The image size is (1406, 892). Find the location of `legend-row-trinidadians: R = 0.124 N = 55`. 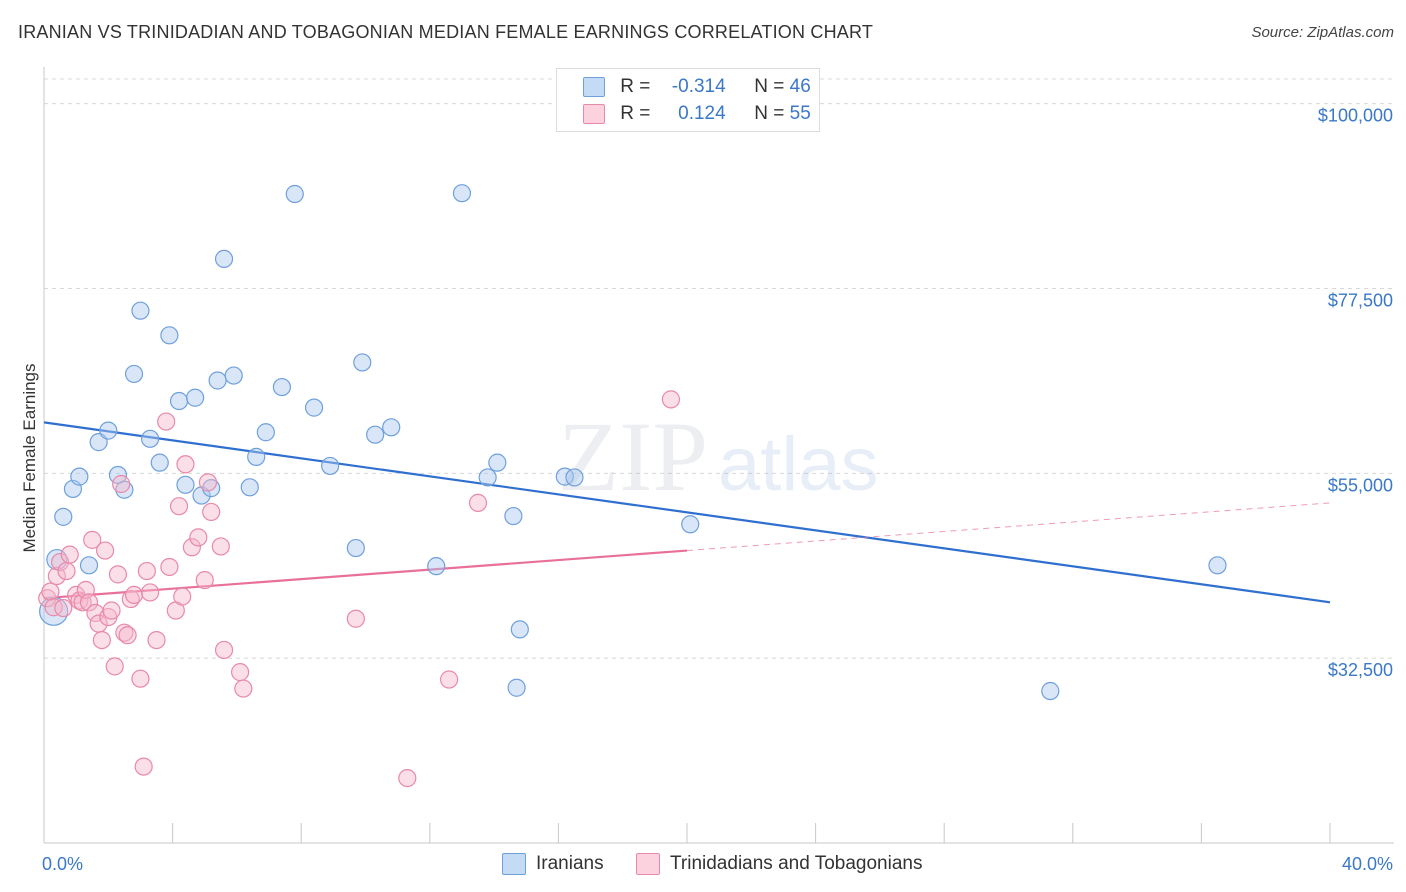

legend-row-trinidadians: R = 0.124 N = 55 is located at coordinates (697, 114).